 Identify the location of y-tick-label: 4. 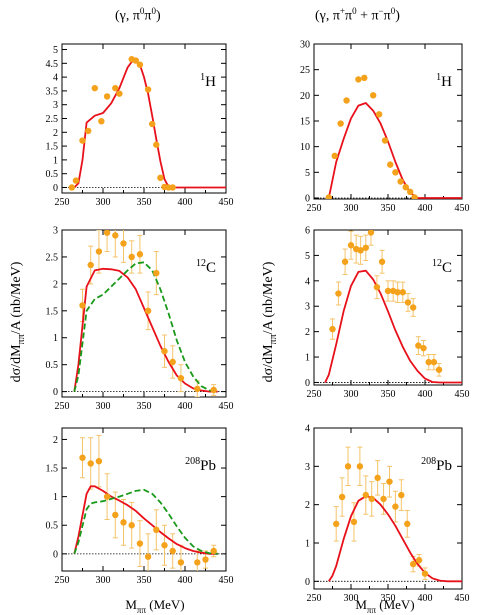
(307, 281).